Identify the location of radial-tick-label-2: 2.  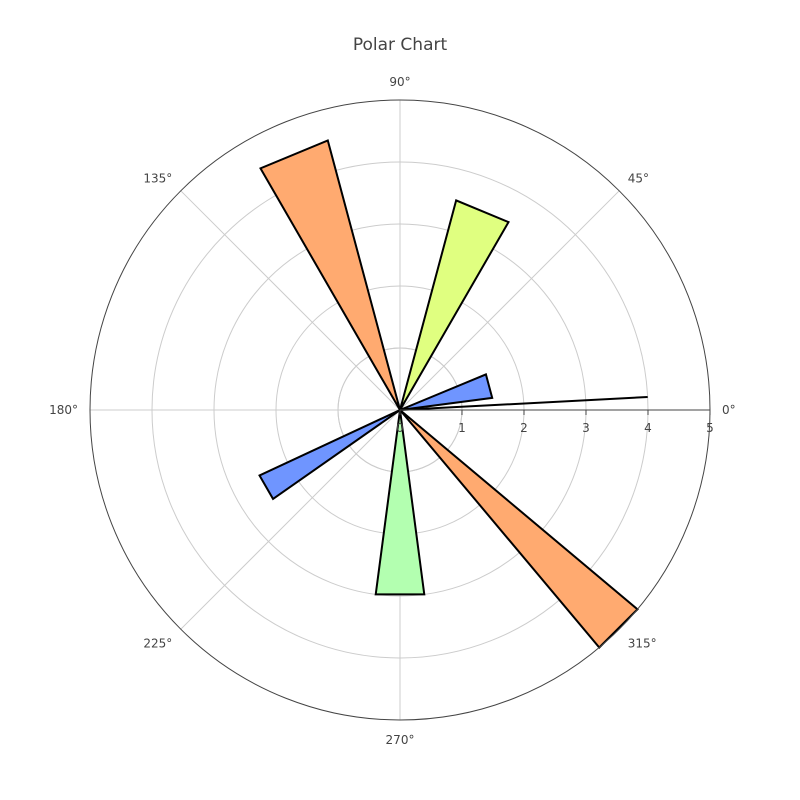
(524, 428).